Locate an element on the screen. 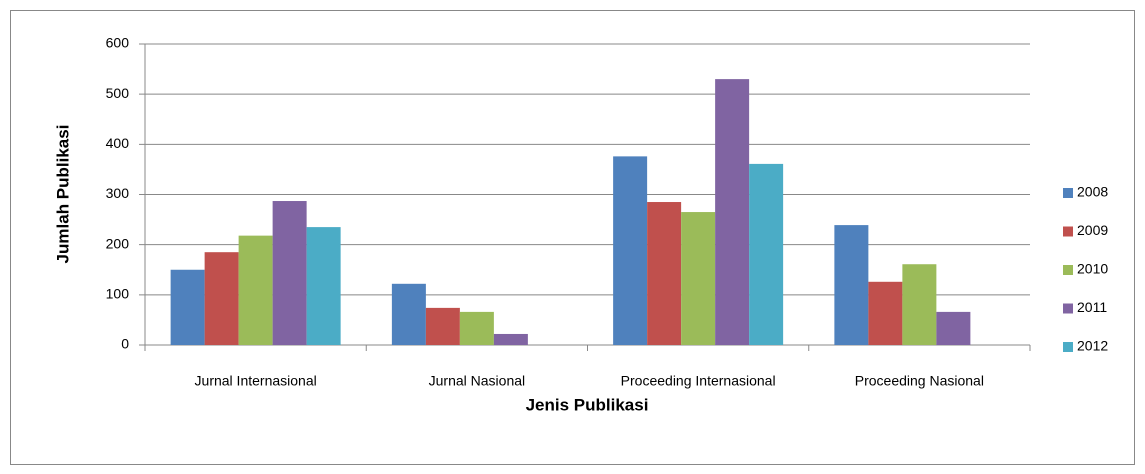  y-tick-label: 500 is located at coordinates (118, 93).